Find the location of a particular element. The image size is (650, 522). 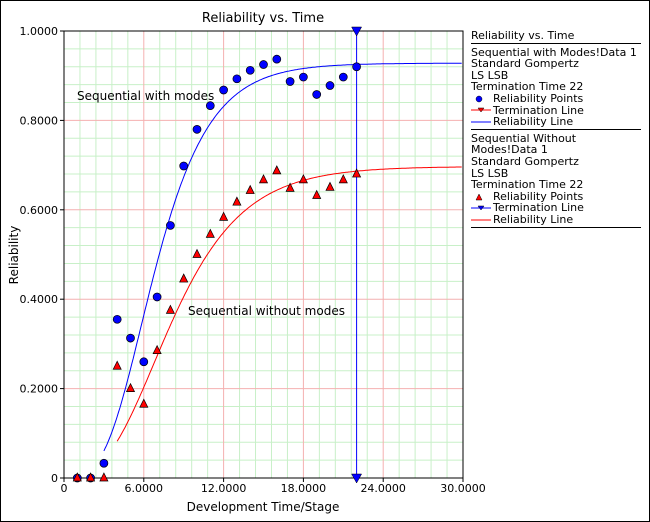

y-tick-label: 0 is located at coordinates (54, 478).